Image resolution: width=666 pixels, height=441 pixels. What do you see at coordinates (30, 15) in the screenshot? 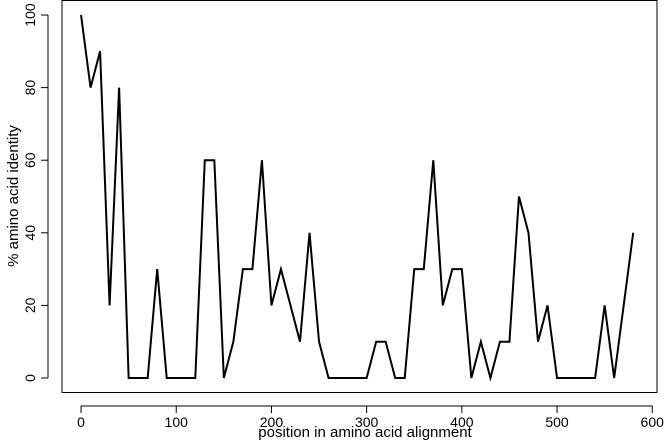
I see `y-tick-label: 100` at bounding box center [30, 15].